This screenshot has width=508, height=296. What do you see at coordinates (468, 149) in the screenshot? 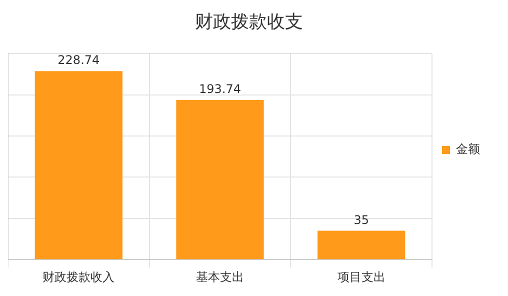
I see `legend-label: 金额` at bounding box center [468, 149].